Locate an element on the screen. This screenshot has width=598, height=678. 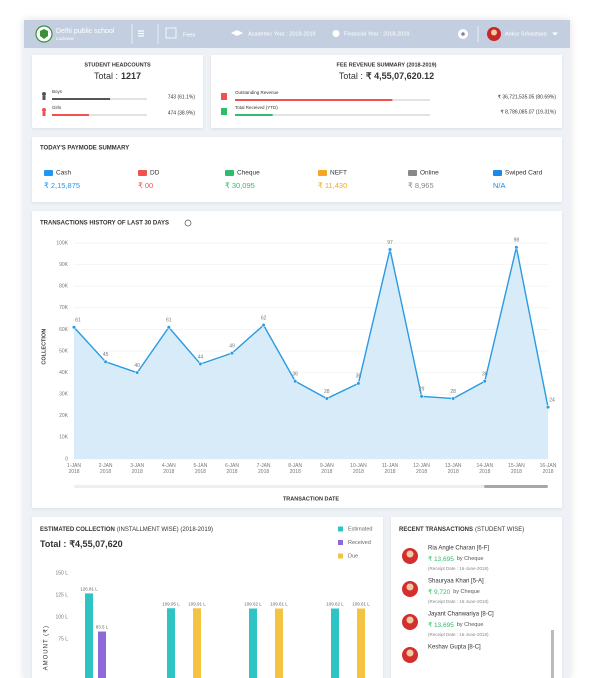
card-title: RECENT TRANSACTIONS (STUDENT WISE) is located at coordinates (461, 530).